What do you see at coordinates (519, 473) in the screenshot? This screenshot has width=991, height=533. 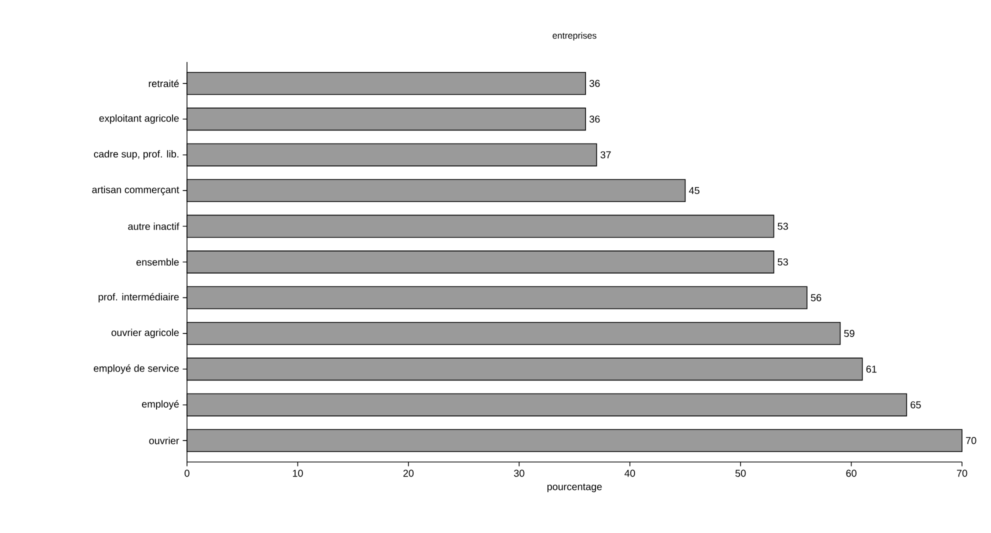 I see `x-tick-label: 30` at bounding box center [519, 473].